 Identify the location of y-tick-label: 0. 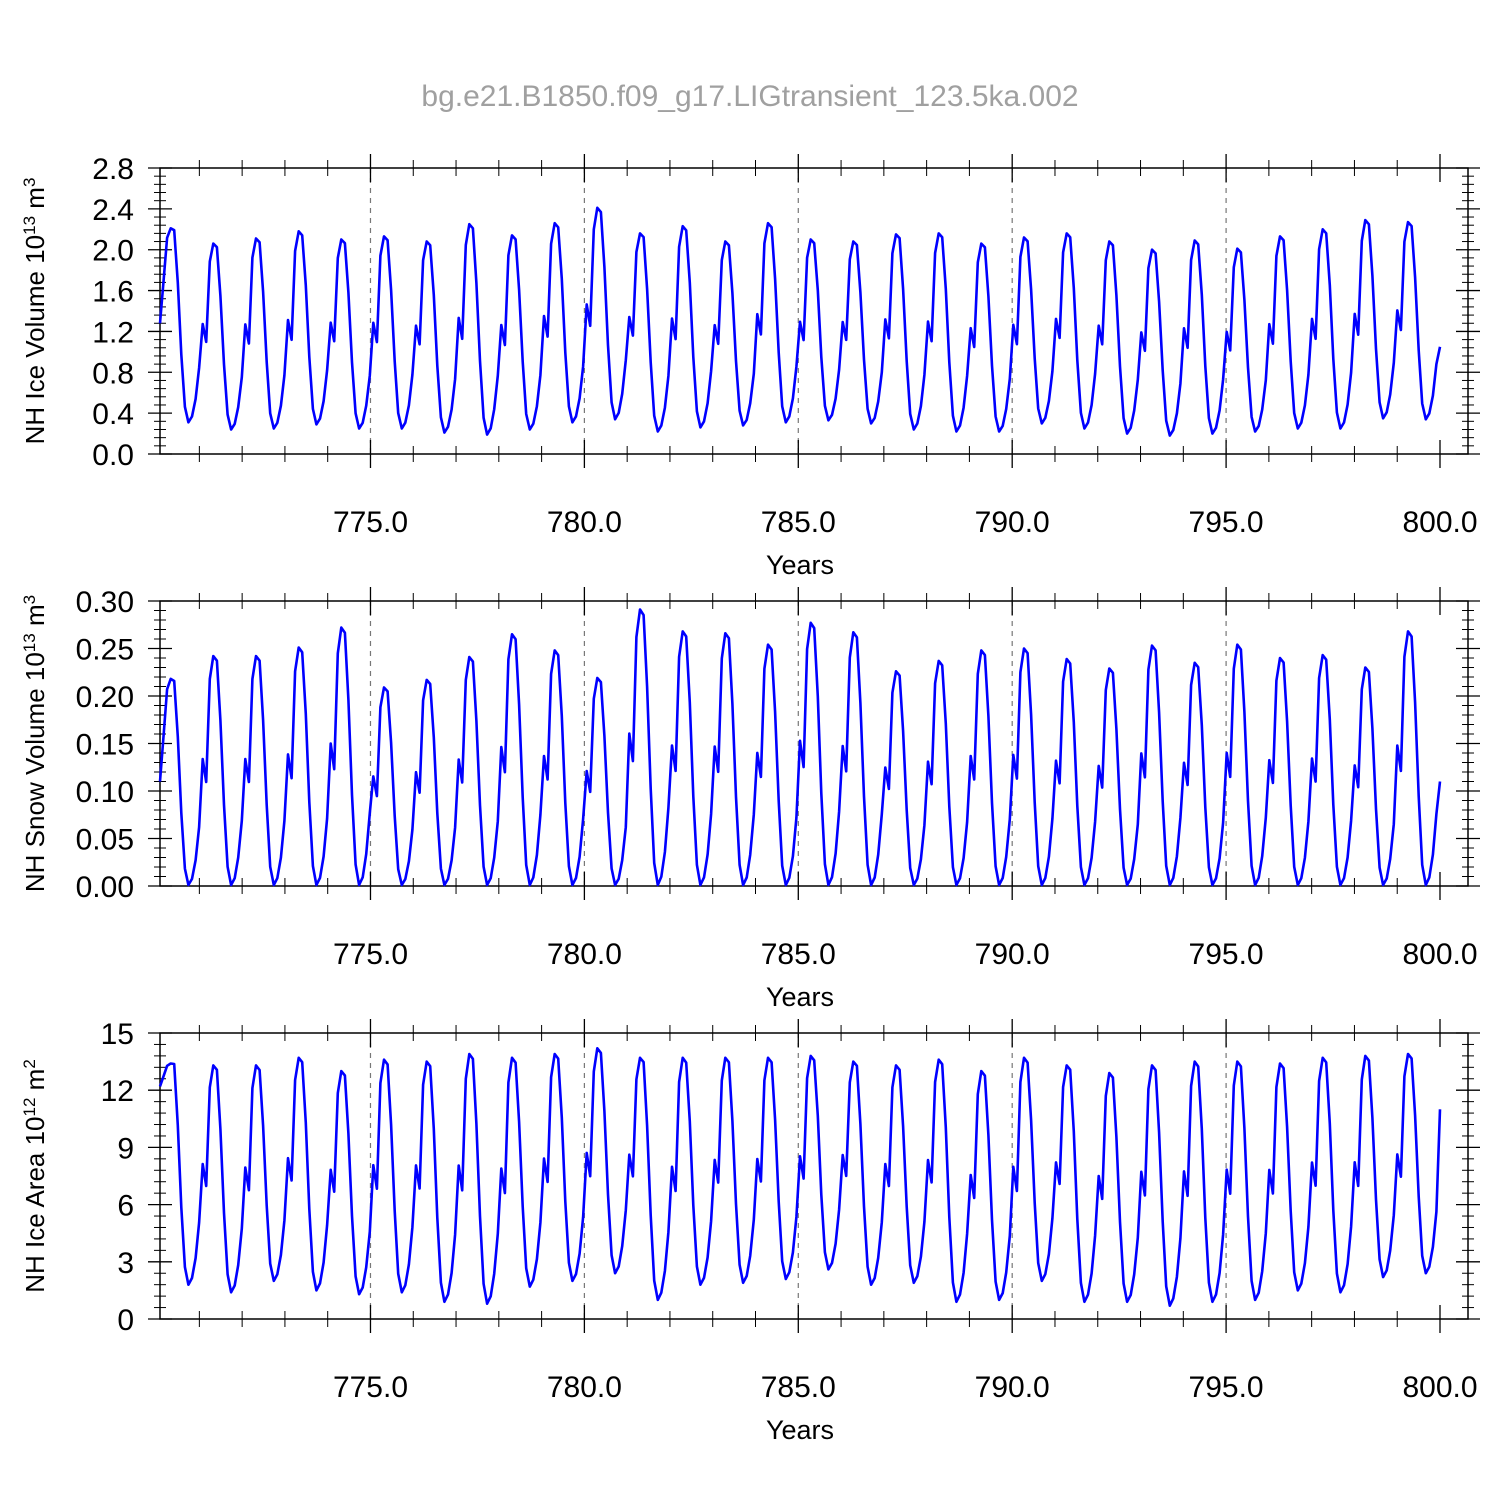
(125, 1320).